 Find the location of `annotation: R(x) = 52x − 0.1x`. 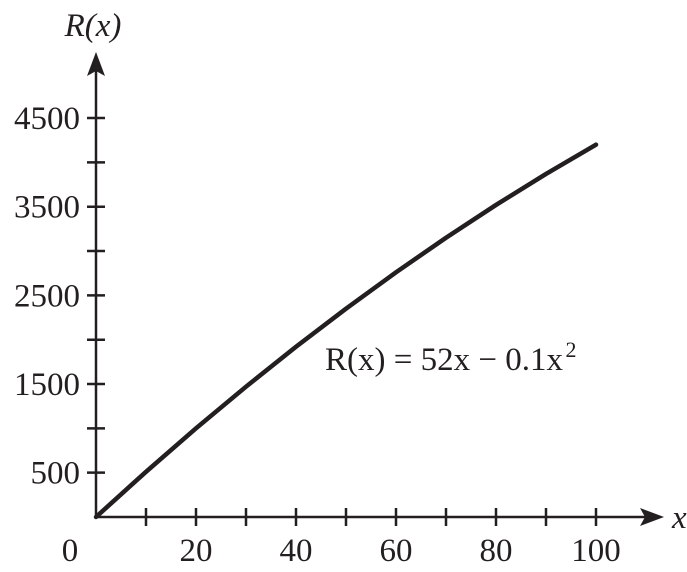

annotation: R(x) = 52x − 0.1x is located at coordinates (444, 360).